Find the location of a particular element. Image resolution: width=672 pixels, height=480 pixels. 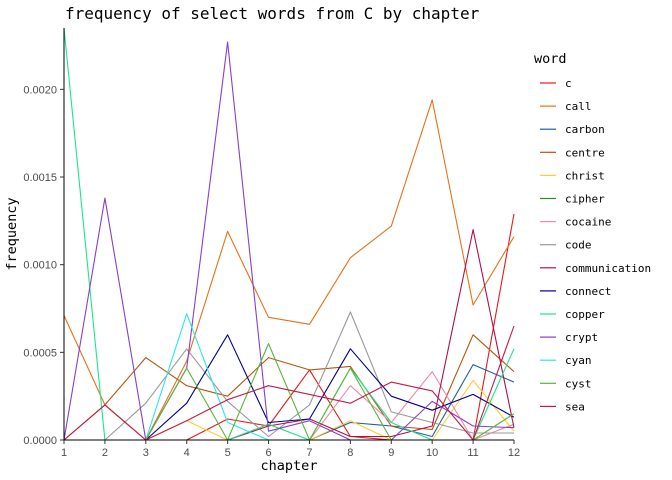

x-tick-label: 3 is located at coordinates (146, 453).